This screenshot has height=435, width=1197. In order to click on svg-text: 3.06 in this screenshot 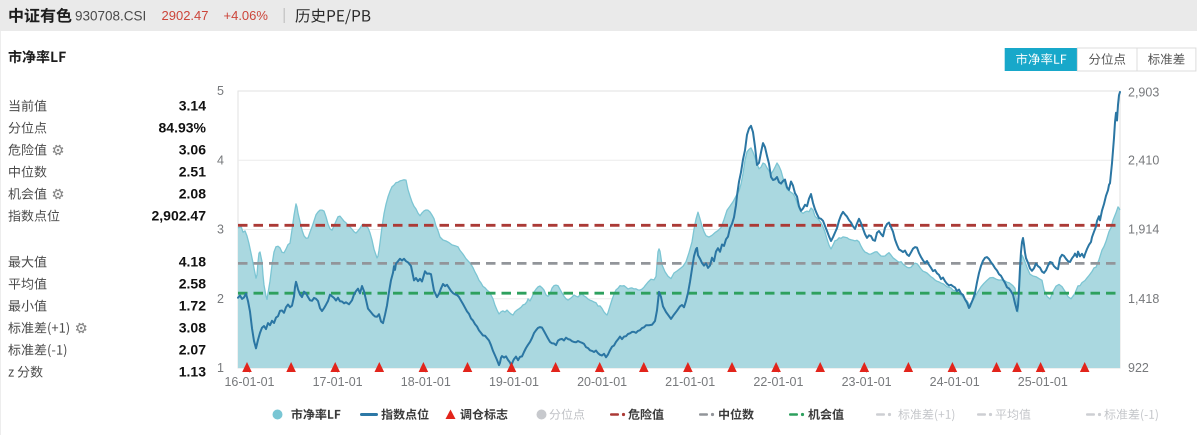, I will do `click(192, 150)`.